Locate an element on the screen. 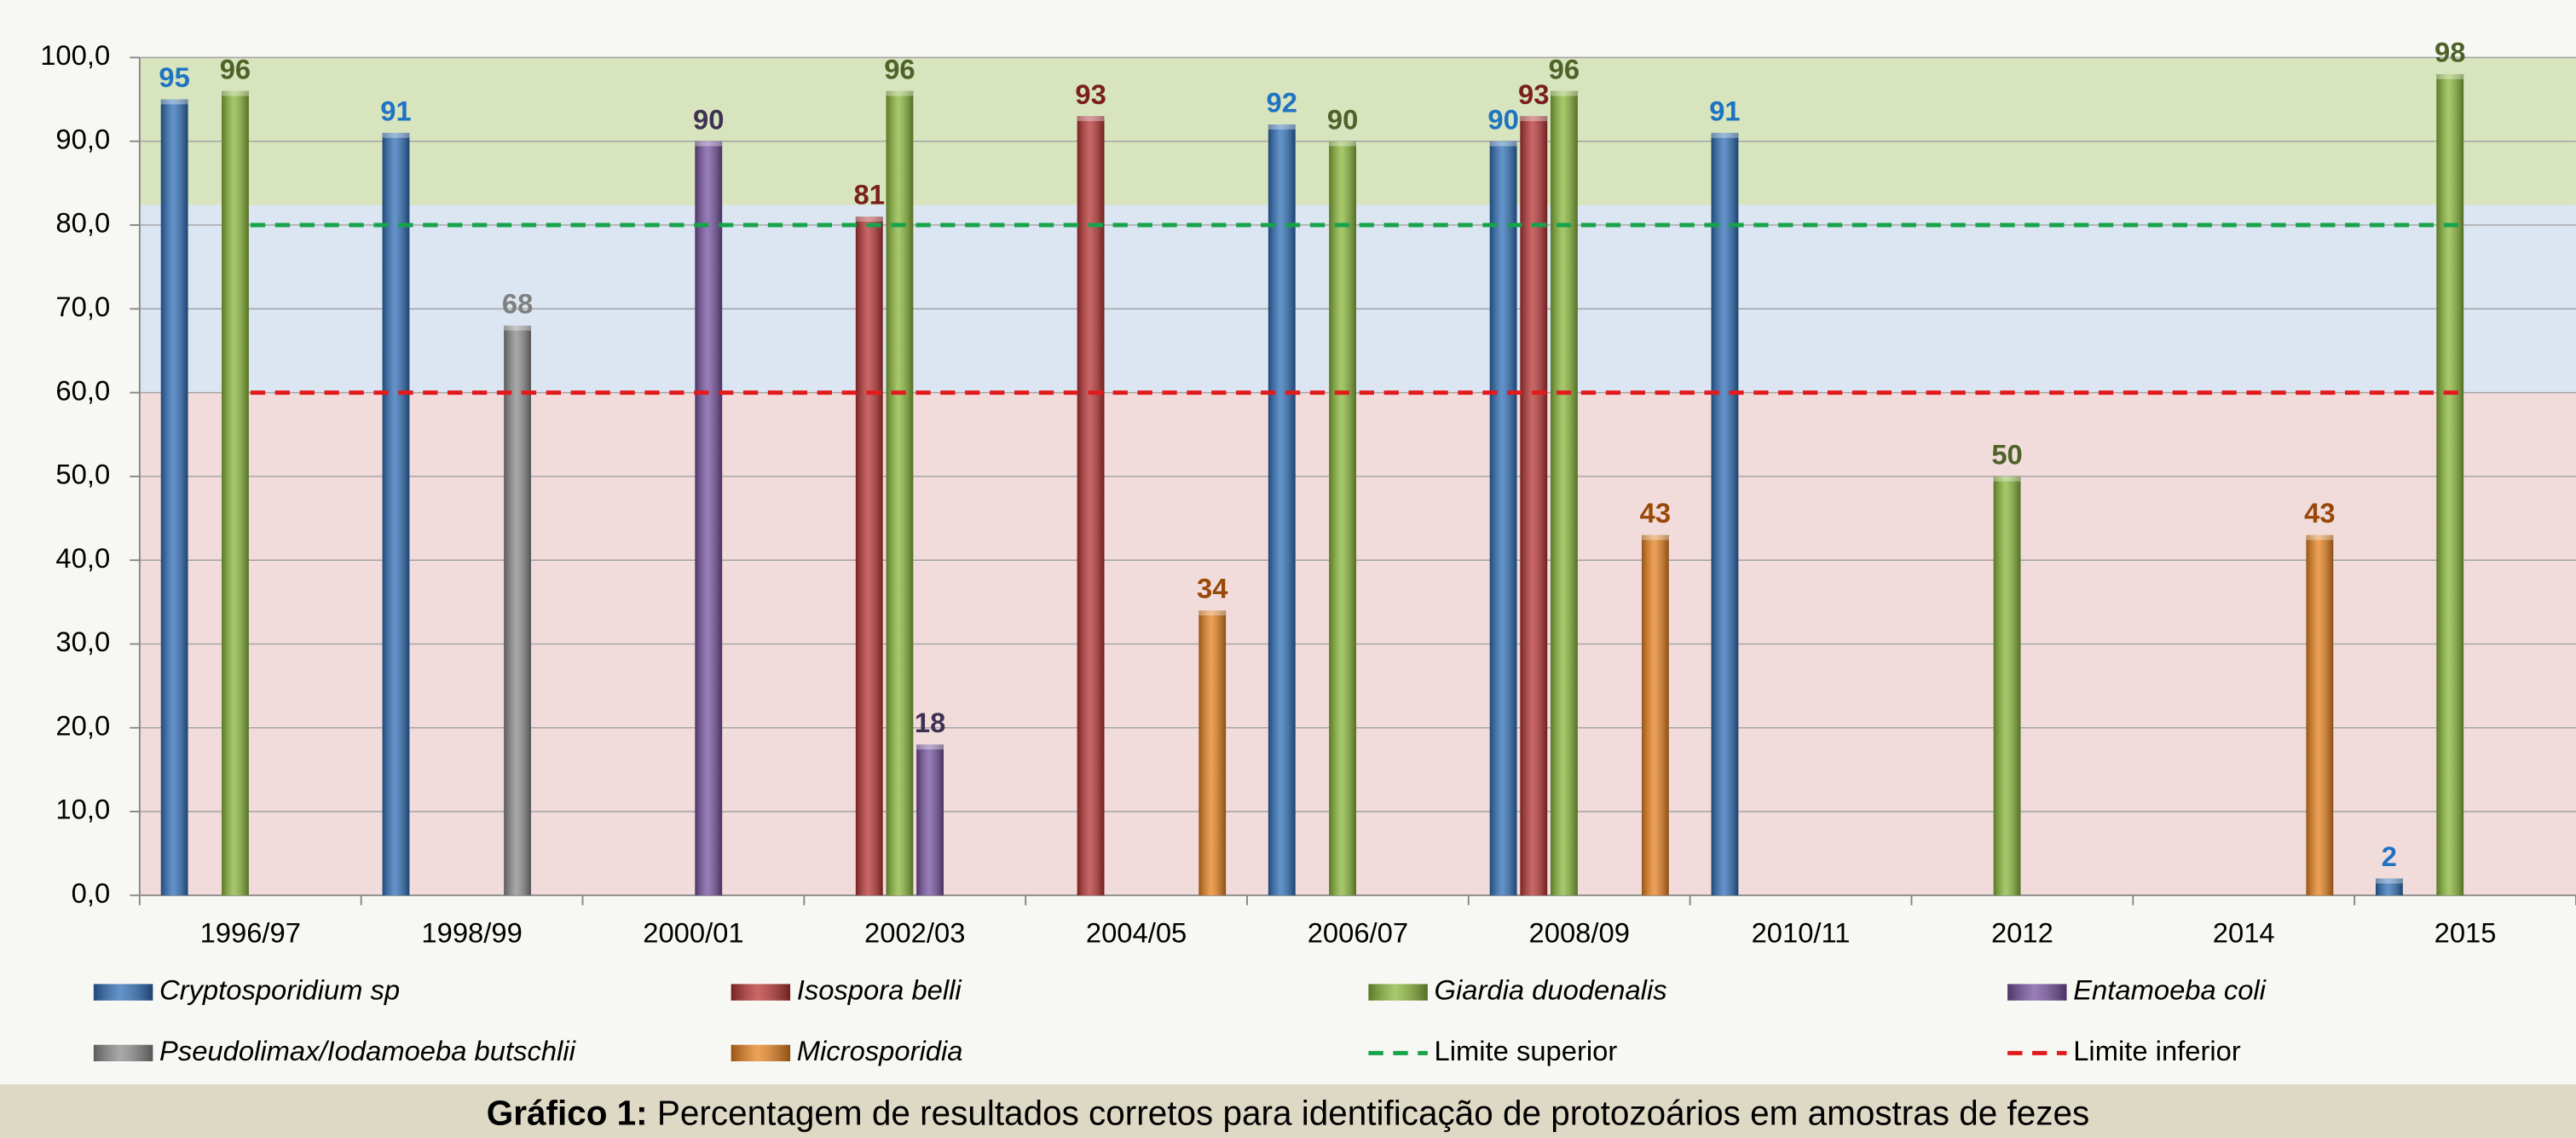 This screenshot has height=1138, width=2576. x-tick-label: 2006/07 is located at coordinates (1358, 932).